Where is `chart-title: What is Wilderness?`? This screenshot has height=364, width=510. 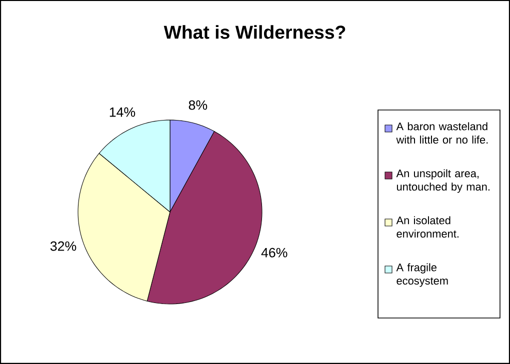
chart-title: What is Wilderness? is located at coordinates (255, 32).